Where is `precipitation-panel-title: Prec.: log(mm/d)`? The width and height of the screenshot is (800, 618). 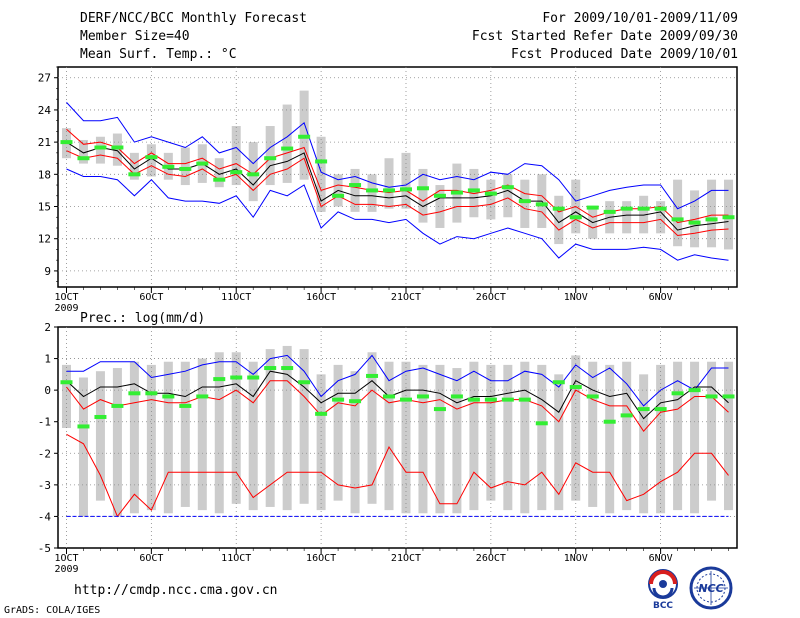 precipitation-panel-title: Prec.: log(mm/d) is located at coordinates (142, 318).